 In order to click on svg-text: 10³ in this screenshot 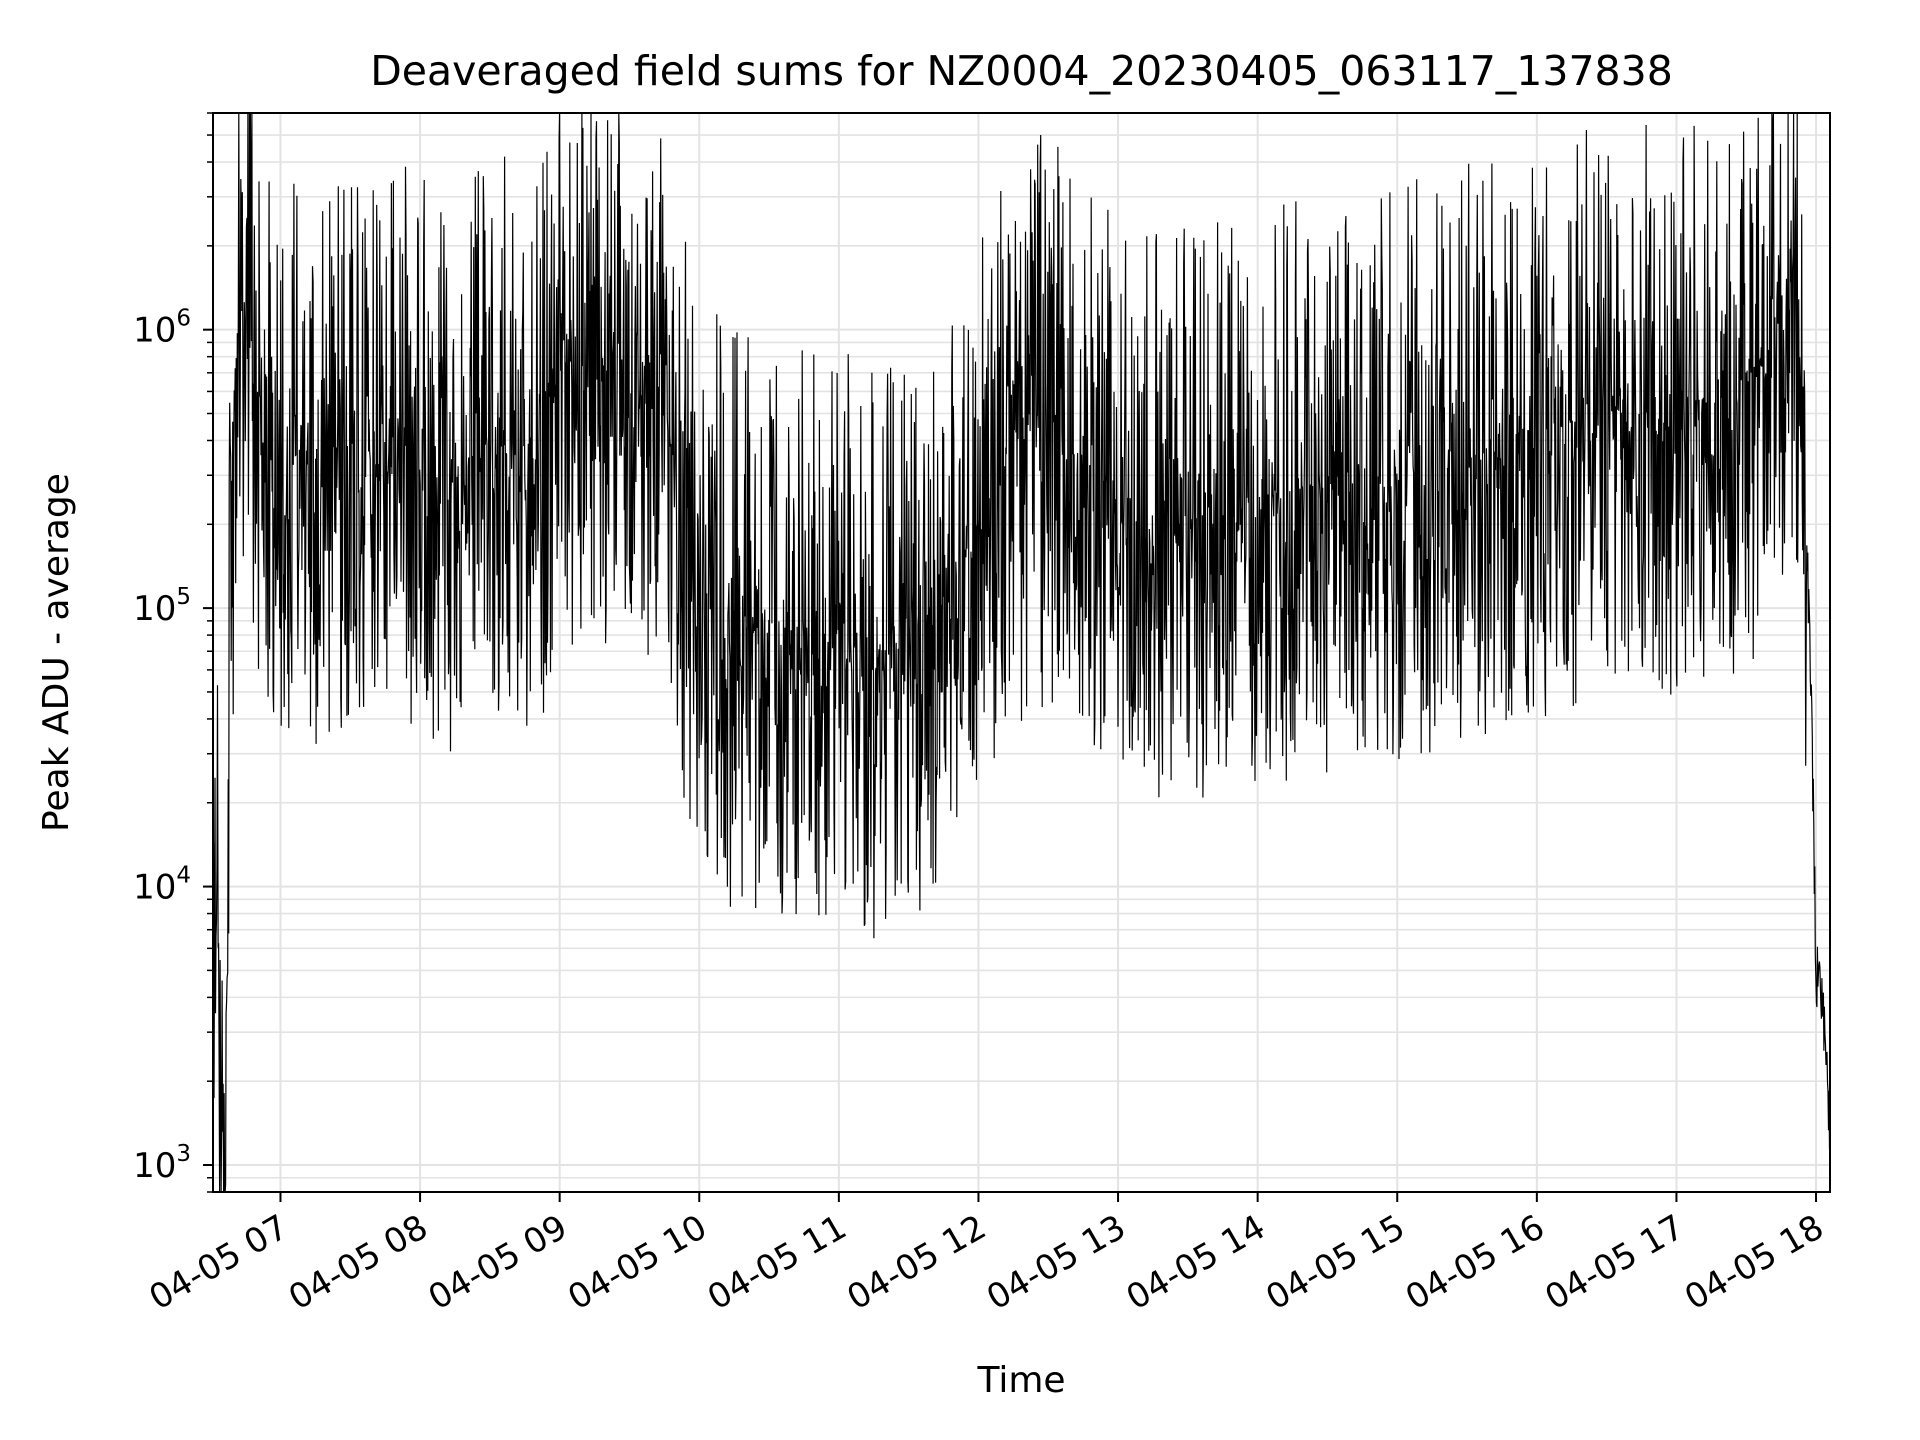, I will do `click(162, 1163)`.